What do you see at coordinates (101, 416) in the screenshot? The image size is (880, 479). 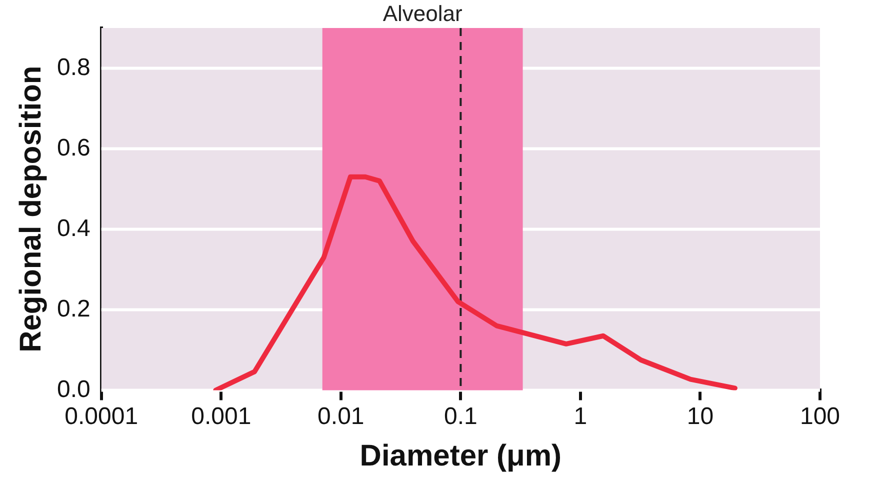 I see `x-tick-label: 0.0001` at bounding box center [101, 416].